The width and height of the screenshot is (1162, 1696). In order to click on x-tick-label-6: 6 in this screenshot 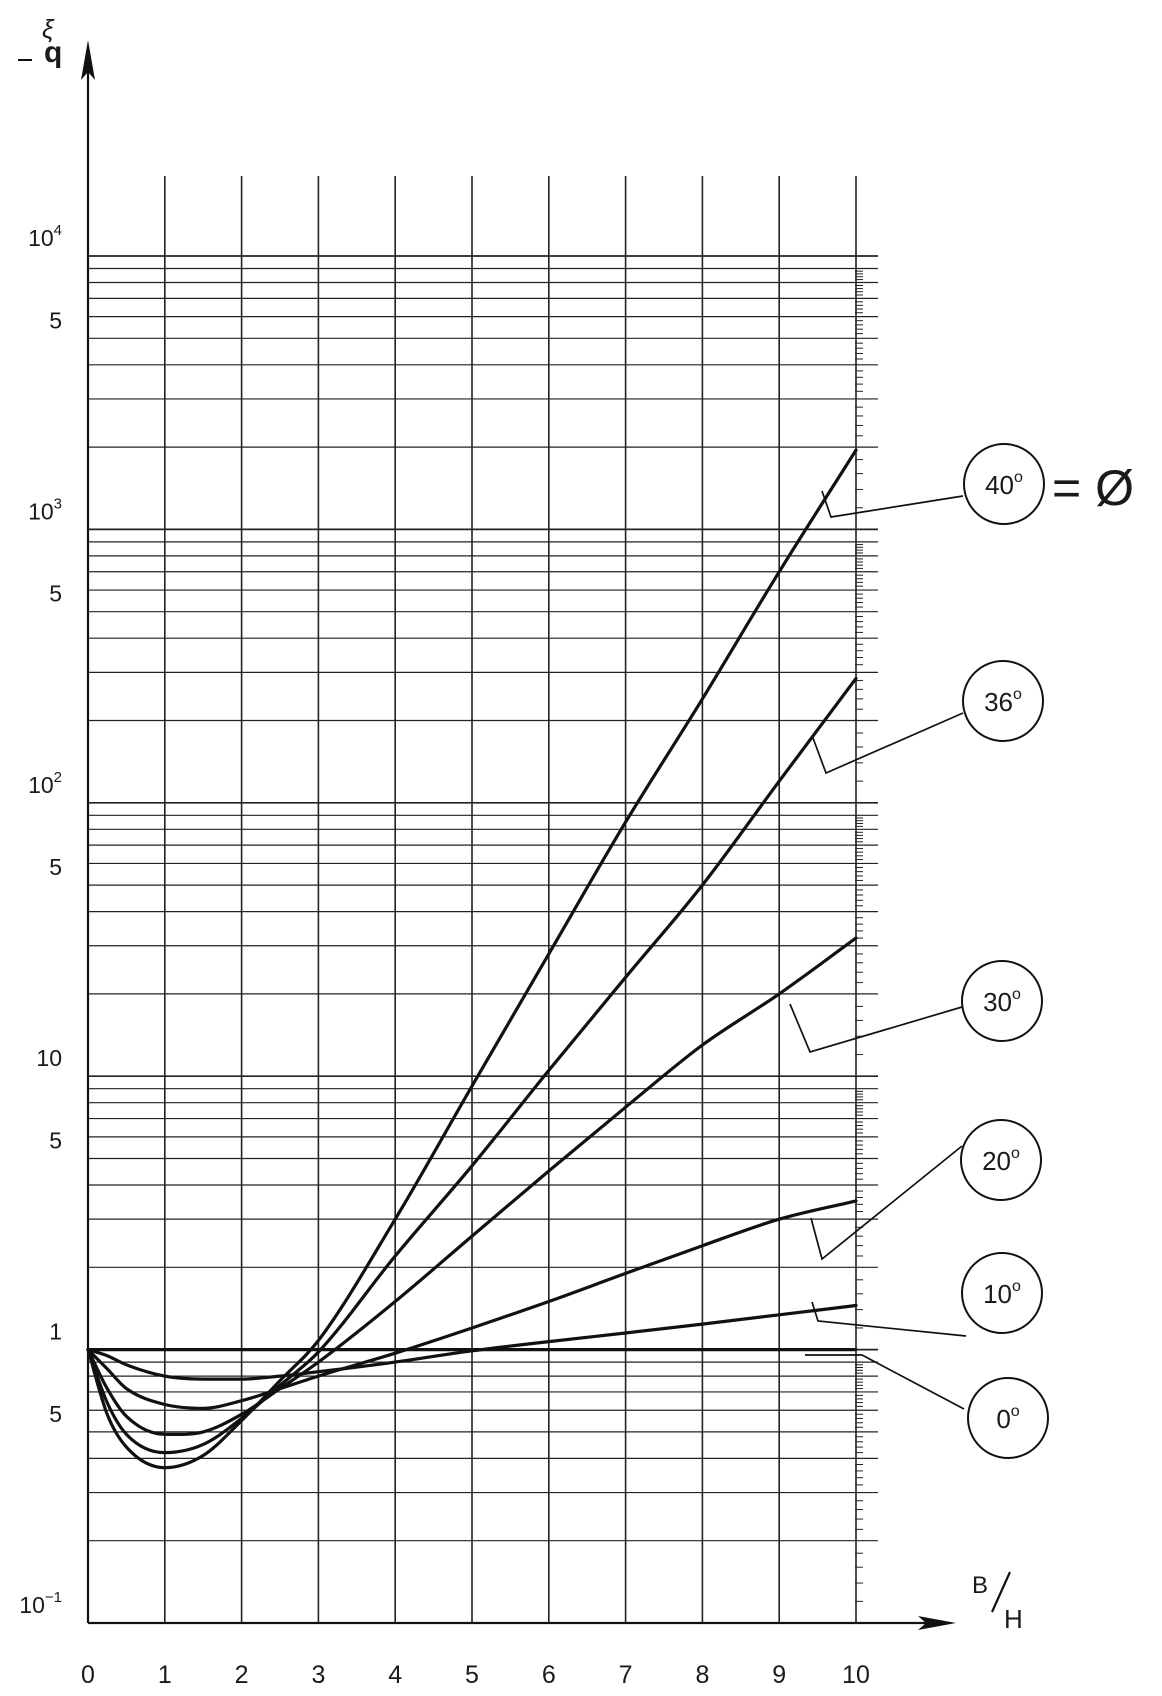, I will do `click(549, 1675)`.